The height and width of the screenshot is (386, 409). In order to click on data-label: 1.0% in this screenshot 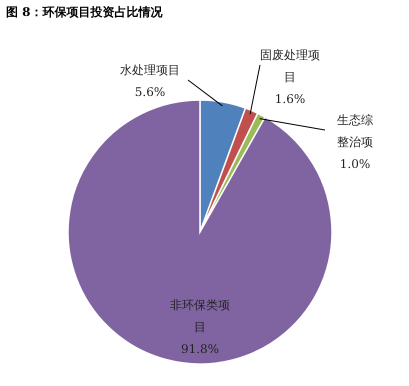, I will do `click(355, 164)`.